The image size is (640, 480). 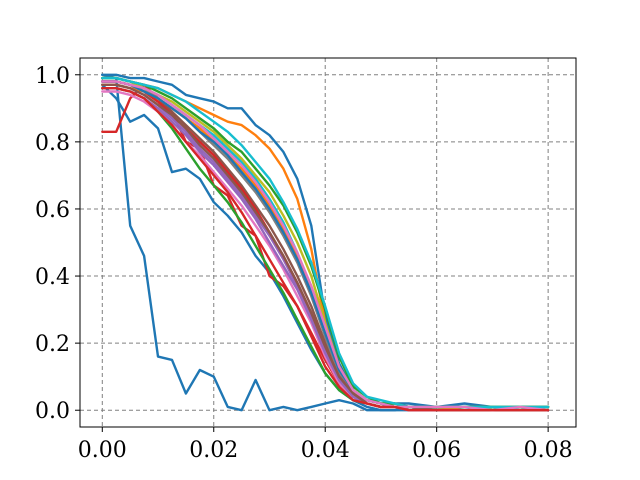 I want to click on x-tick-label: 0.08, so click(x=548, y=450).